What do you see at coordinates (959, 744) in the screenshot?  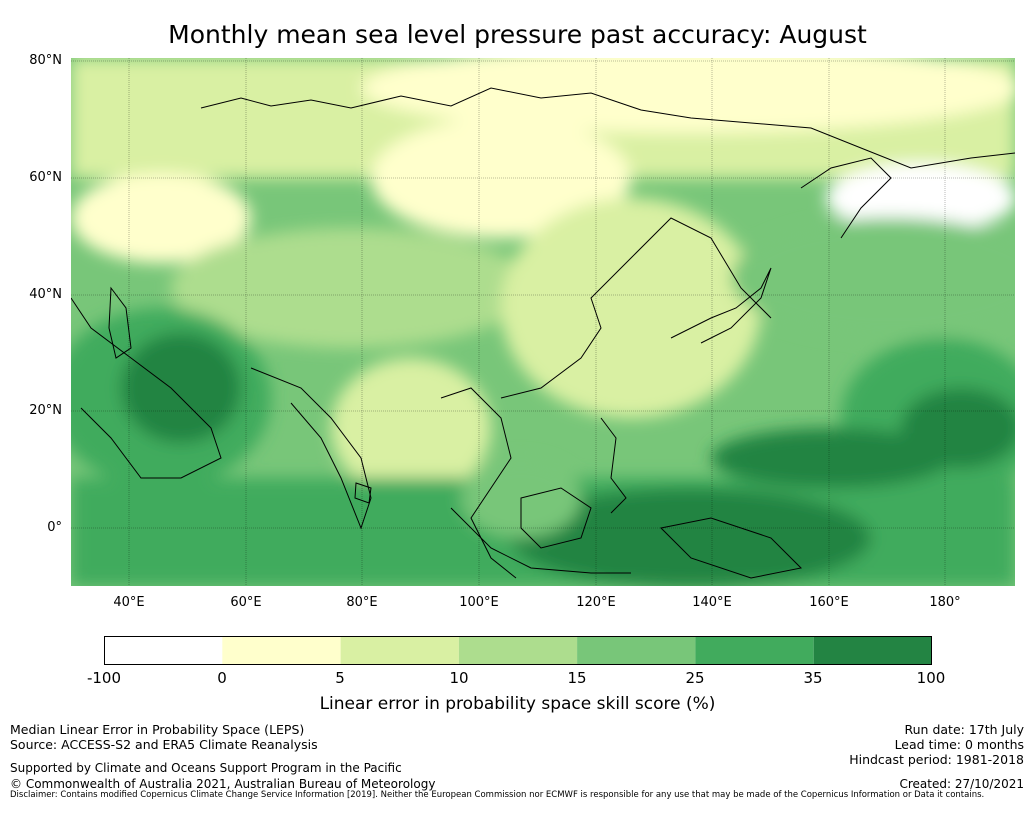 I see `footer-lead-time: Lead time: 0 months` at bounding box center [959, 744].